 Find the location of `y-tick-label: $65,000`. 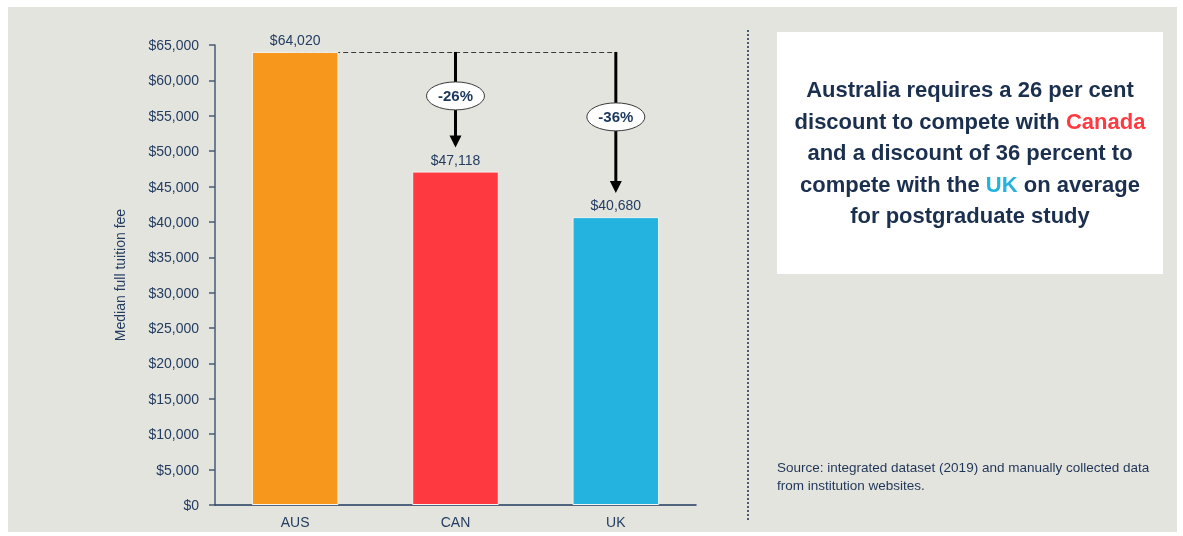

y-tick-label: $65,000 is located at coordinates (174, 45).